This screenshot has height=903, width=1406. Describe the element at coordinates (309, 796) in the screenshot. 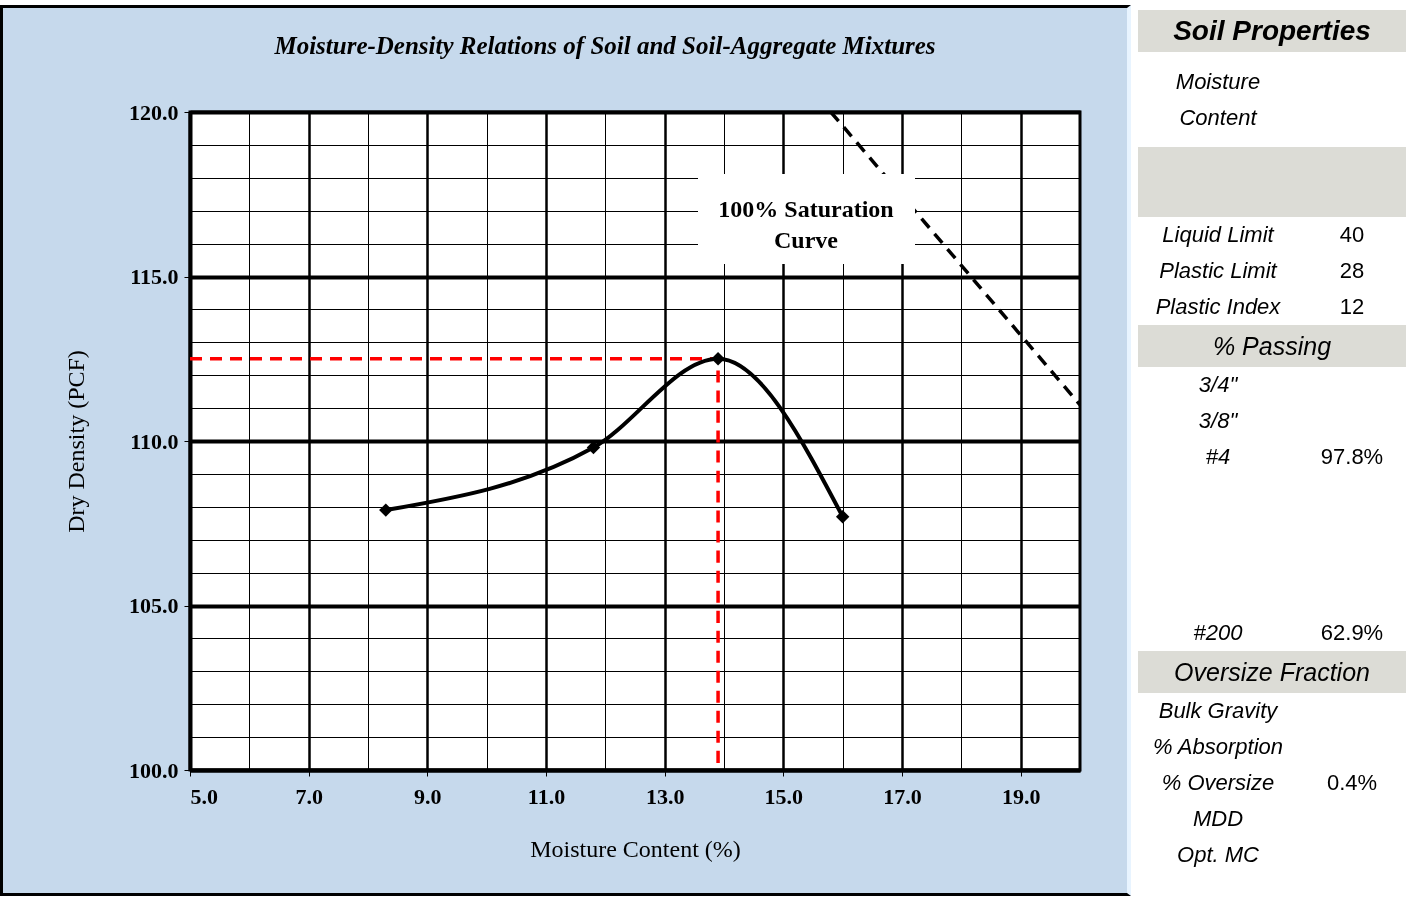

I see `x-tick-label: 7.0` at that location.